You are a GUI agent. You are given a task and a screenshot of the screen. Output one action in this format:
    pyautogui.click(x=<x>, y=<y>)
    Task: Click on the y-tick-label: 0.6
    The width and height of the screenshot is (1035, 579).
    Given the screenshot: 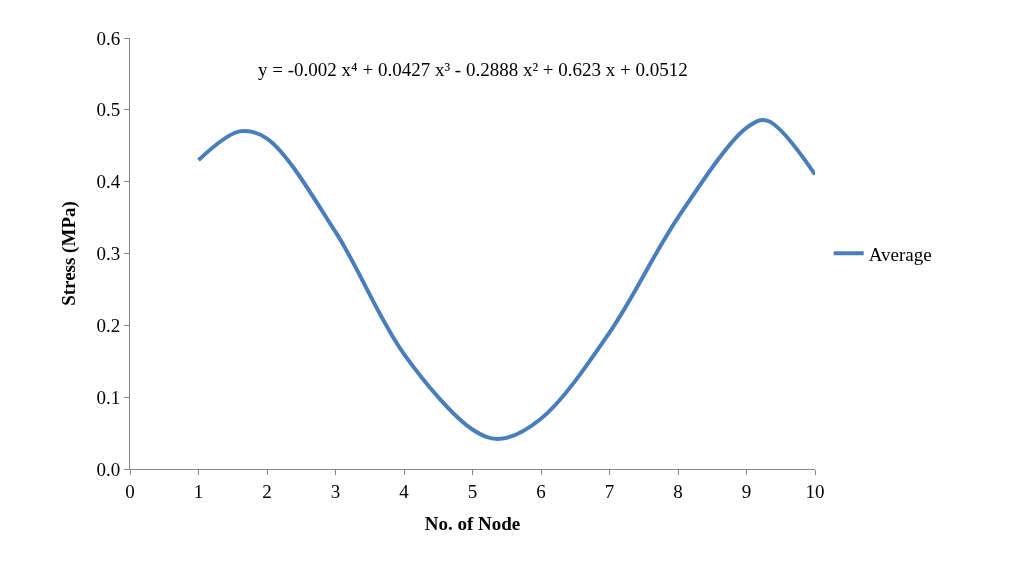 What is the action you would take?
    pyautogui.click(x=108, y=38)
    